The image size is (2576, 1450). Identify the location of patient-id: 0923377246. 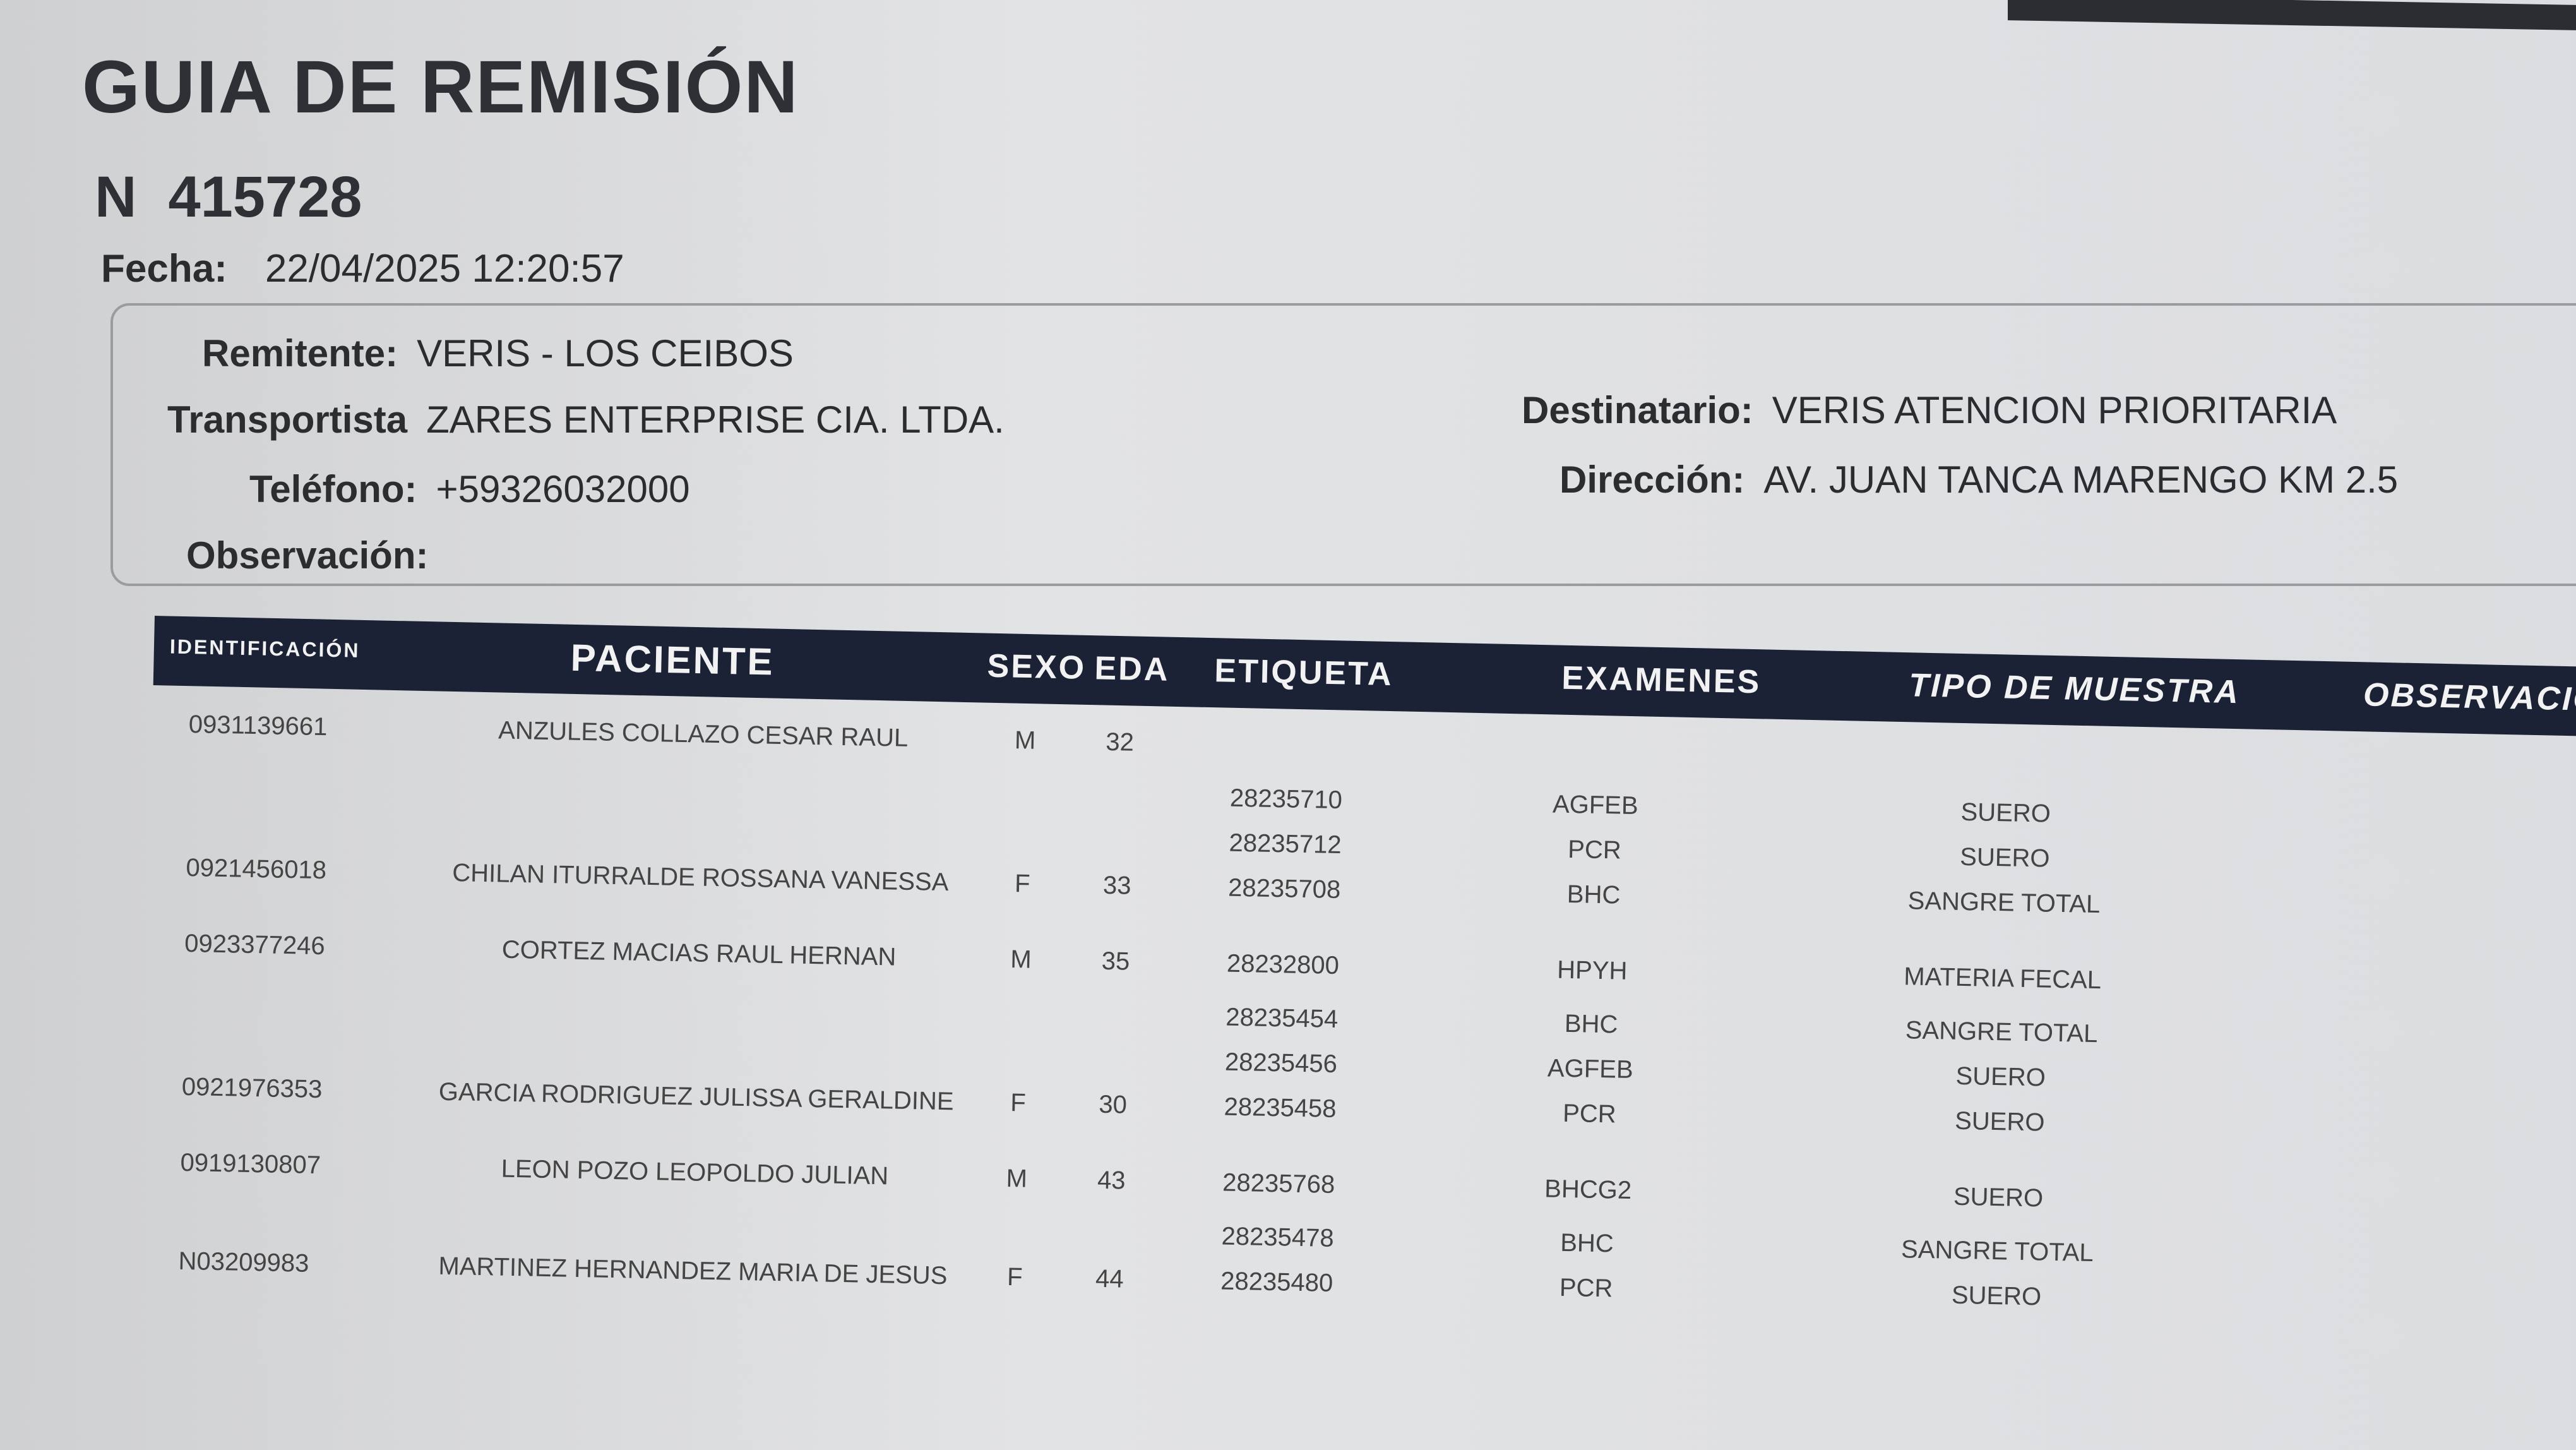
(255, 945).